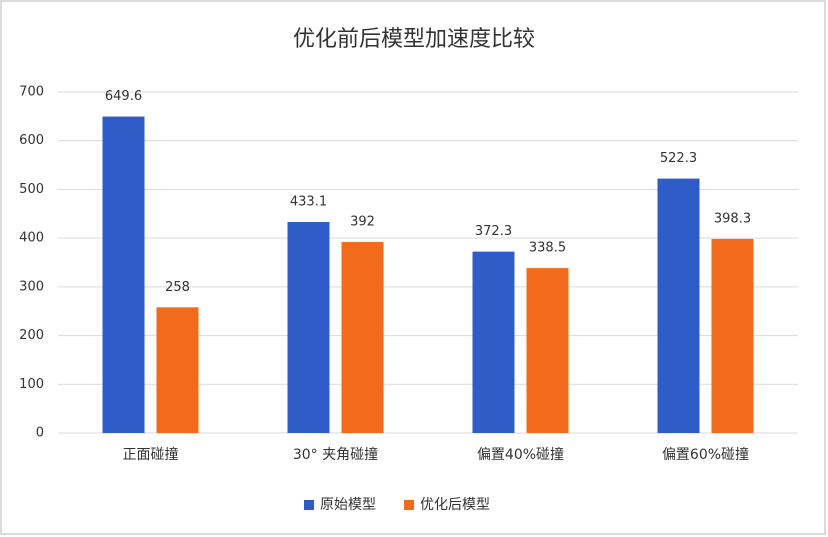  I want to click on y-tick-label: 600, so click(31, 140).